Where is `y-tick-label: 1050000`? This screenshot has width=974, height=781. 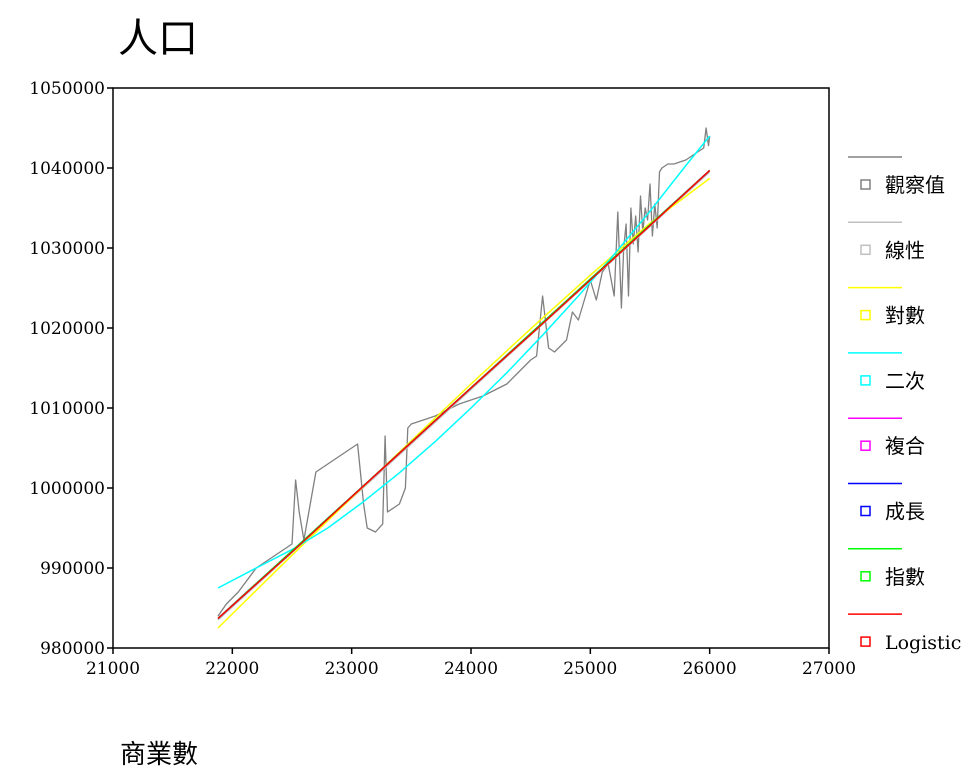 y-tick-label: 1050000 is located at coordinates (67, 89).